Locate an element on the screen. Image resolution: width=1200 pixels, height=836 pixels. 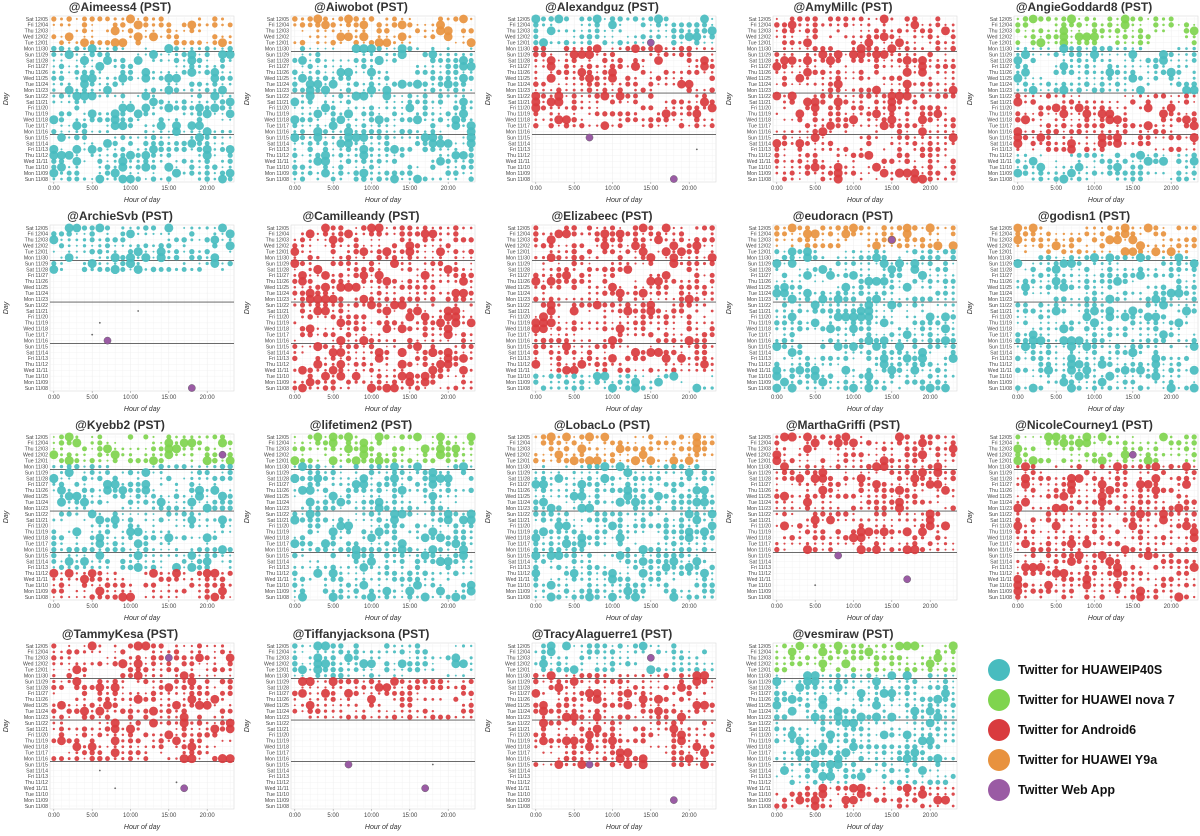
x-tick-label: 5:00 is located at coordinates (815, 189).